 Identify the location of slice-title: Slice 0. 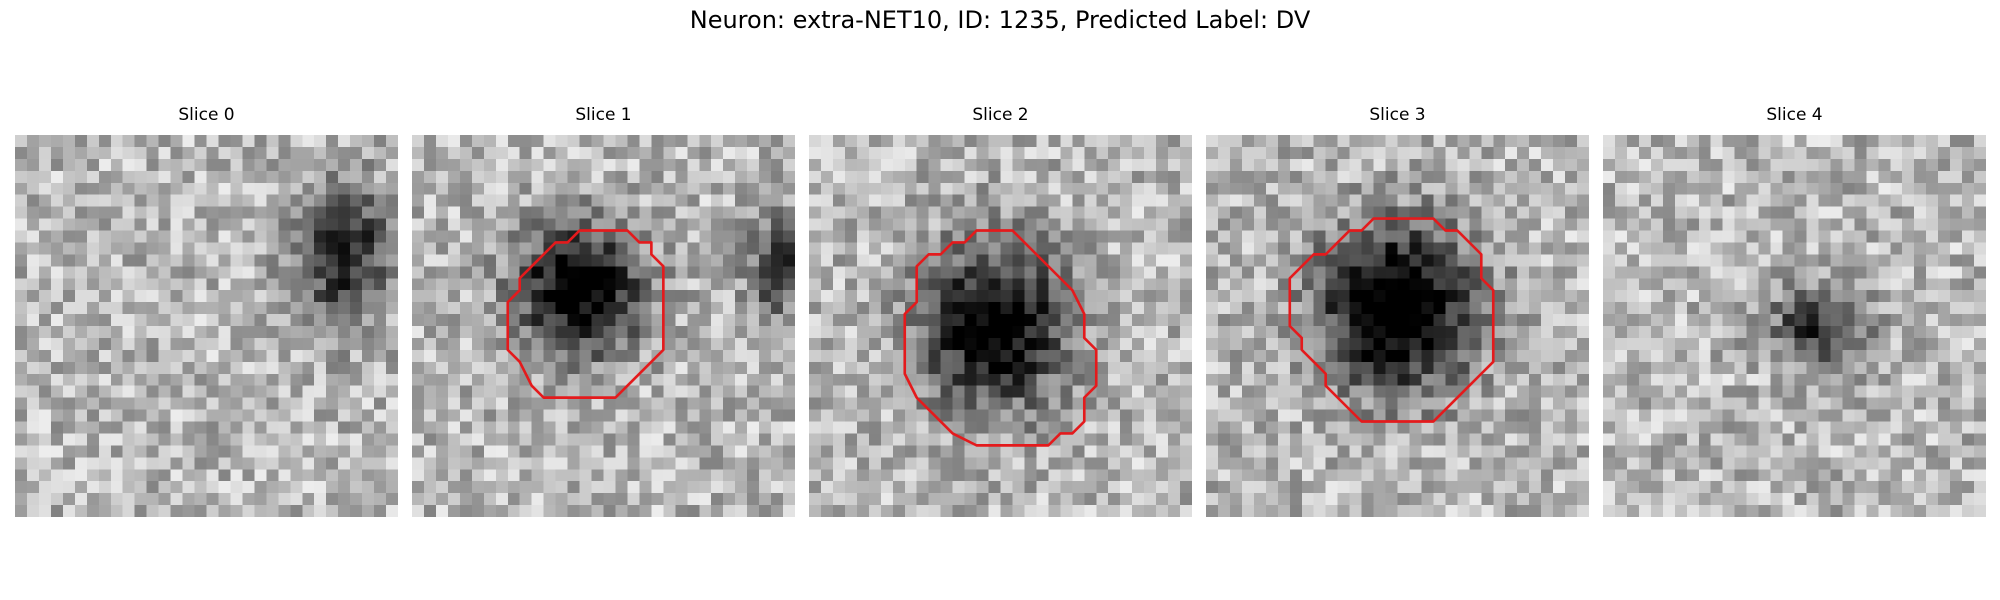
(206, 115).